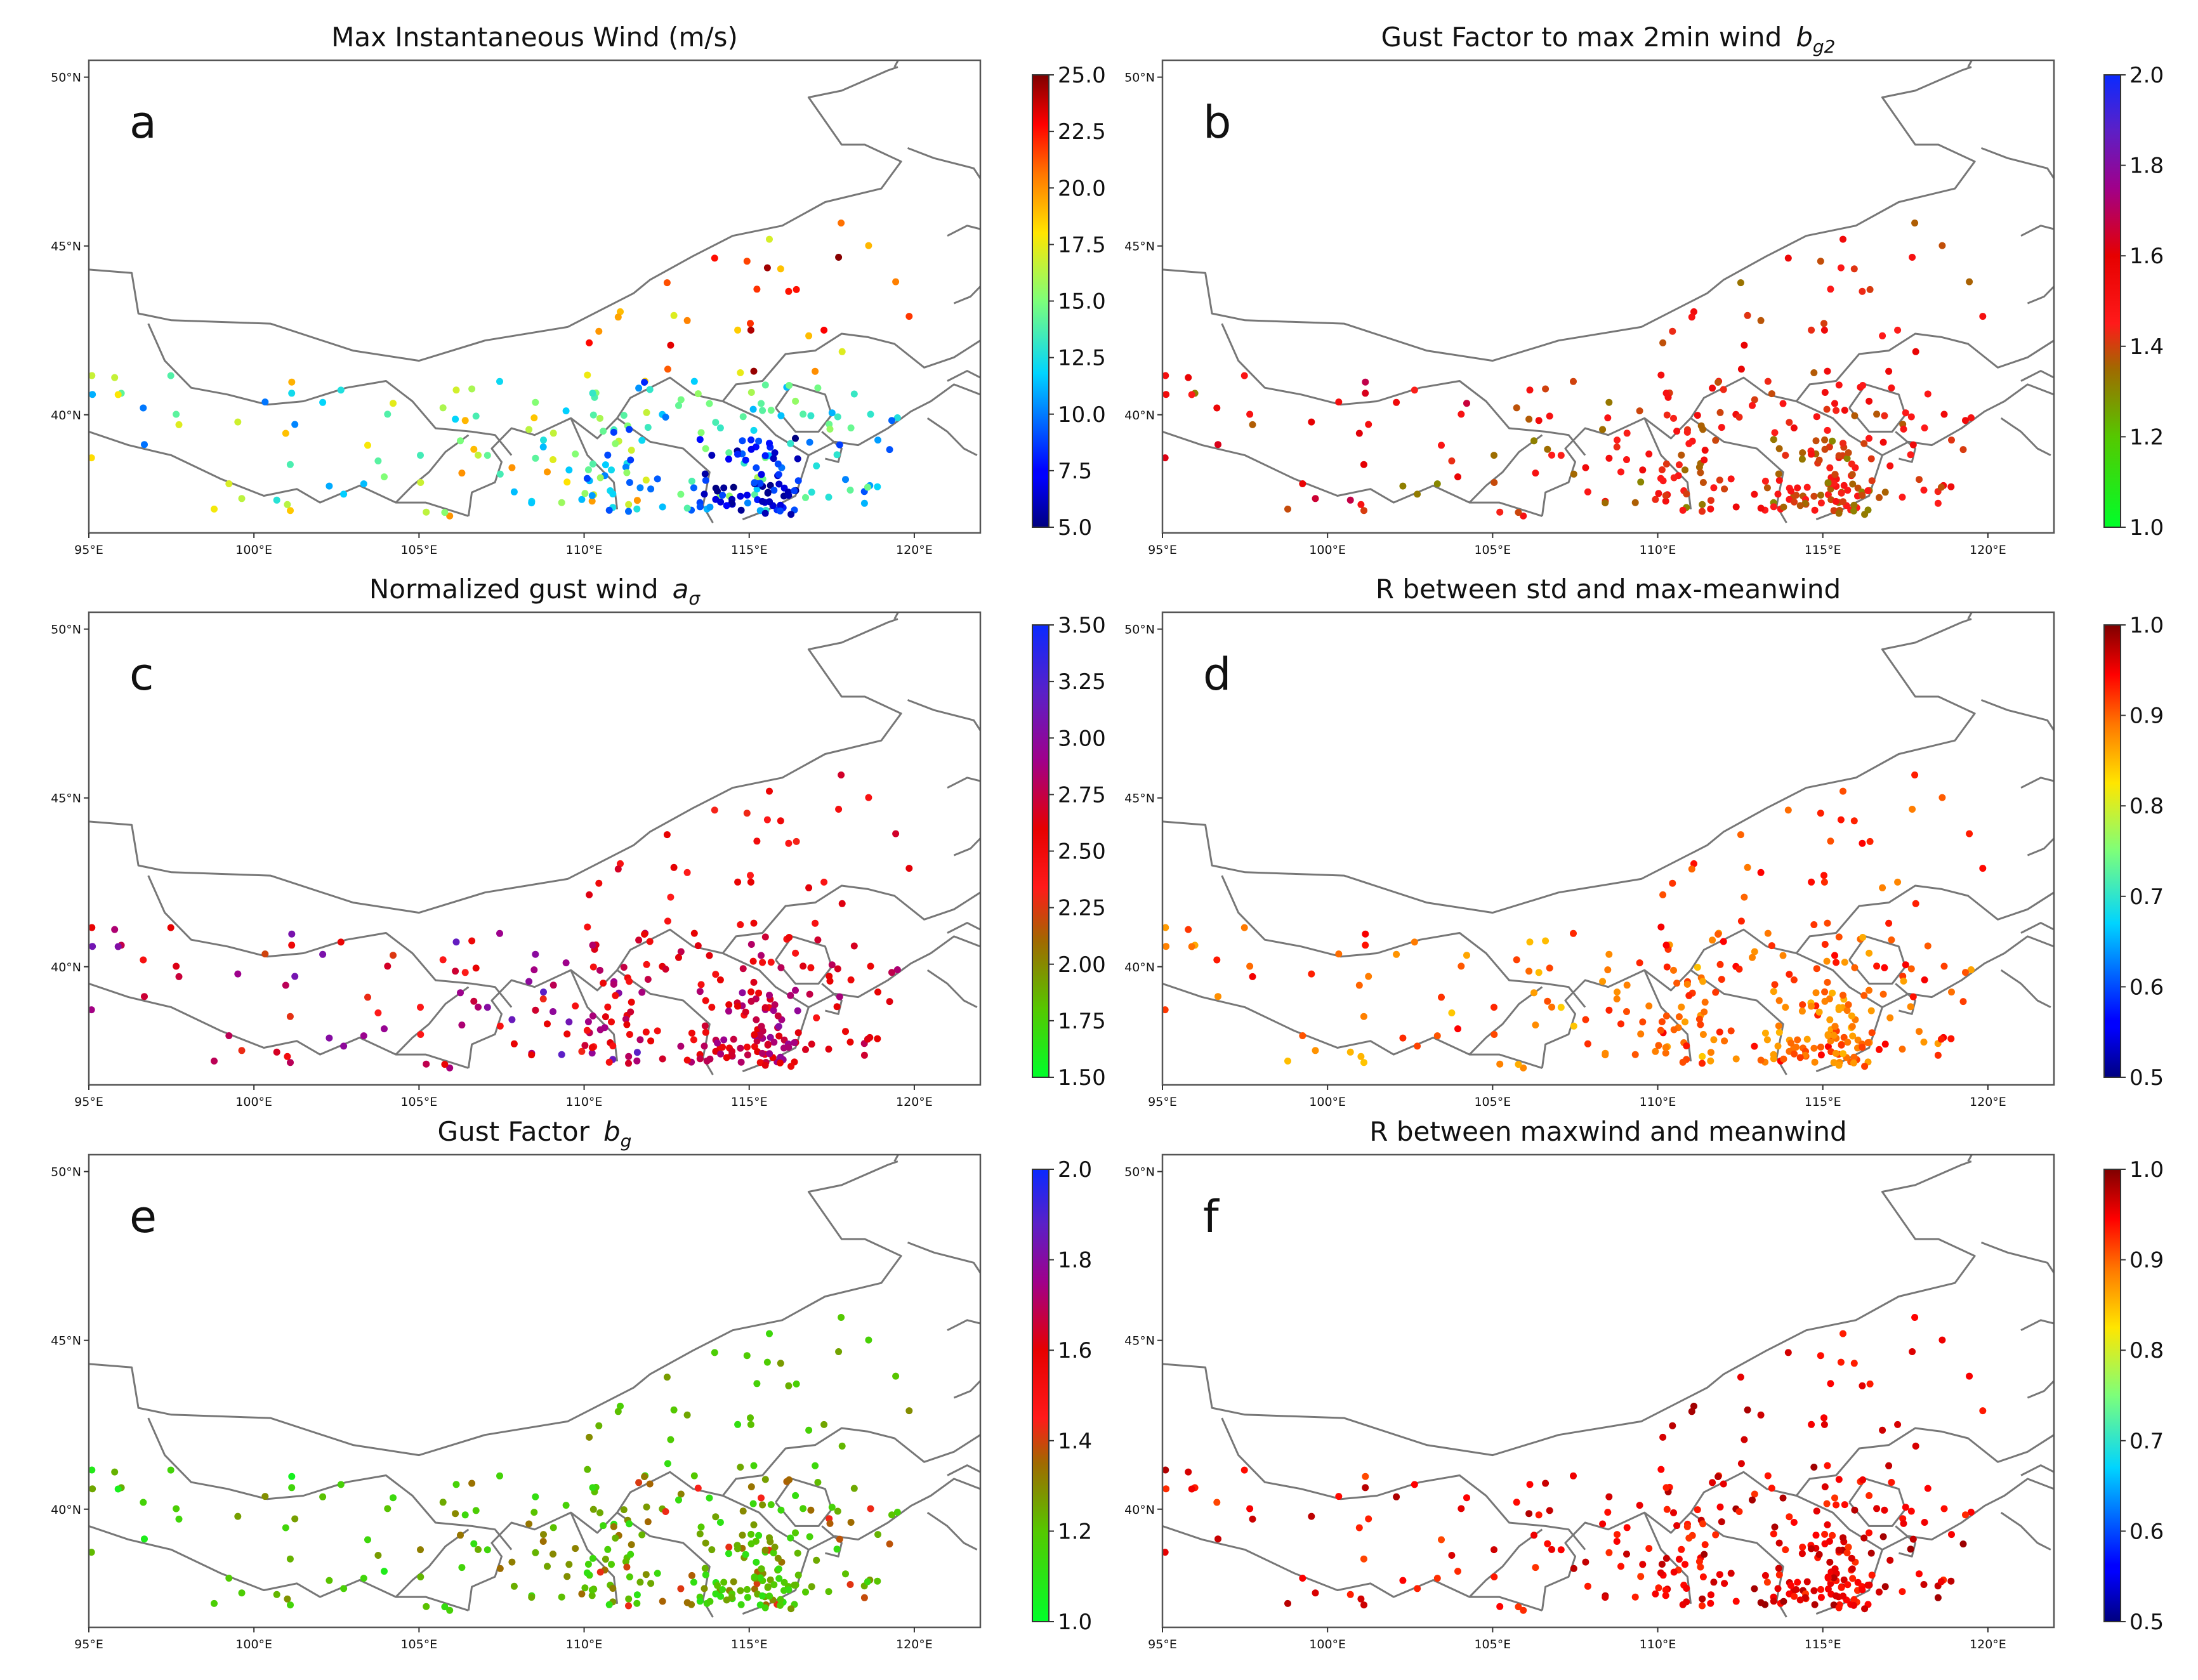  What do you see at coordinates (1608, 291) in the screenshot?
I see `map-area` at bounding box center [1608, 291].